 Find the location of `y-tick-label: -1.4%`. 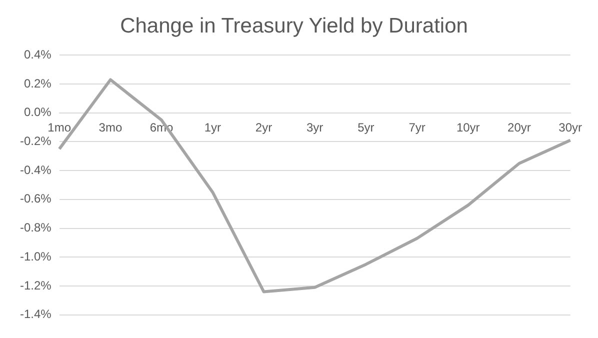

y-tick-label: -1.4% is located at coordinates (36, 314).